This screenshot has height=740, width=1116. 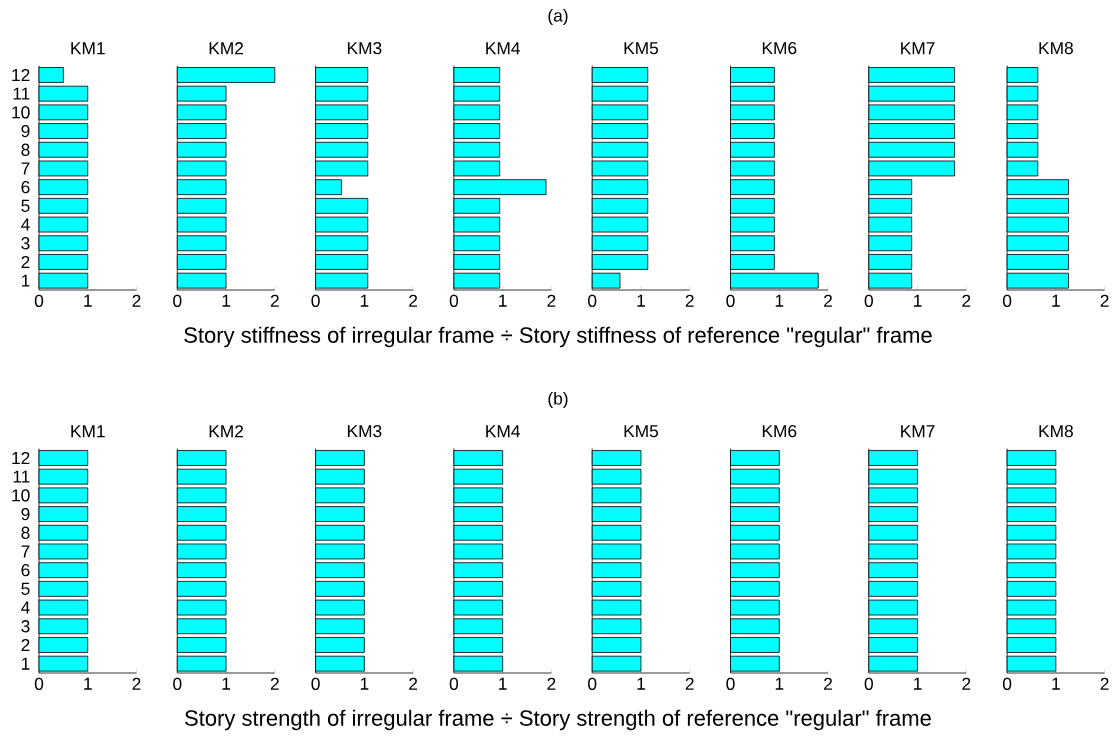 I want to click on text: Story stiffness of irregular frame ÷ Story stiffness of reference "regular" frame, so click(x=558, y=337).